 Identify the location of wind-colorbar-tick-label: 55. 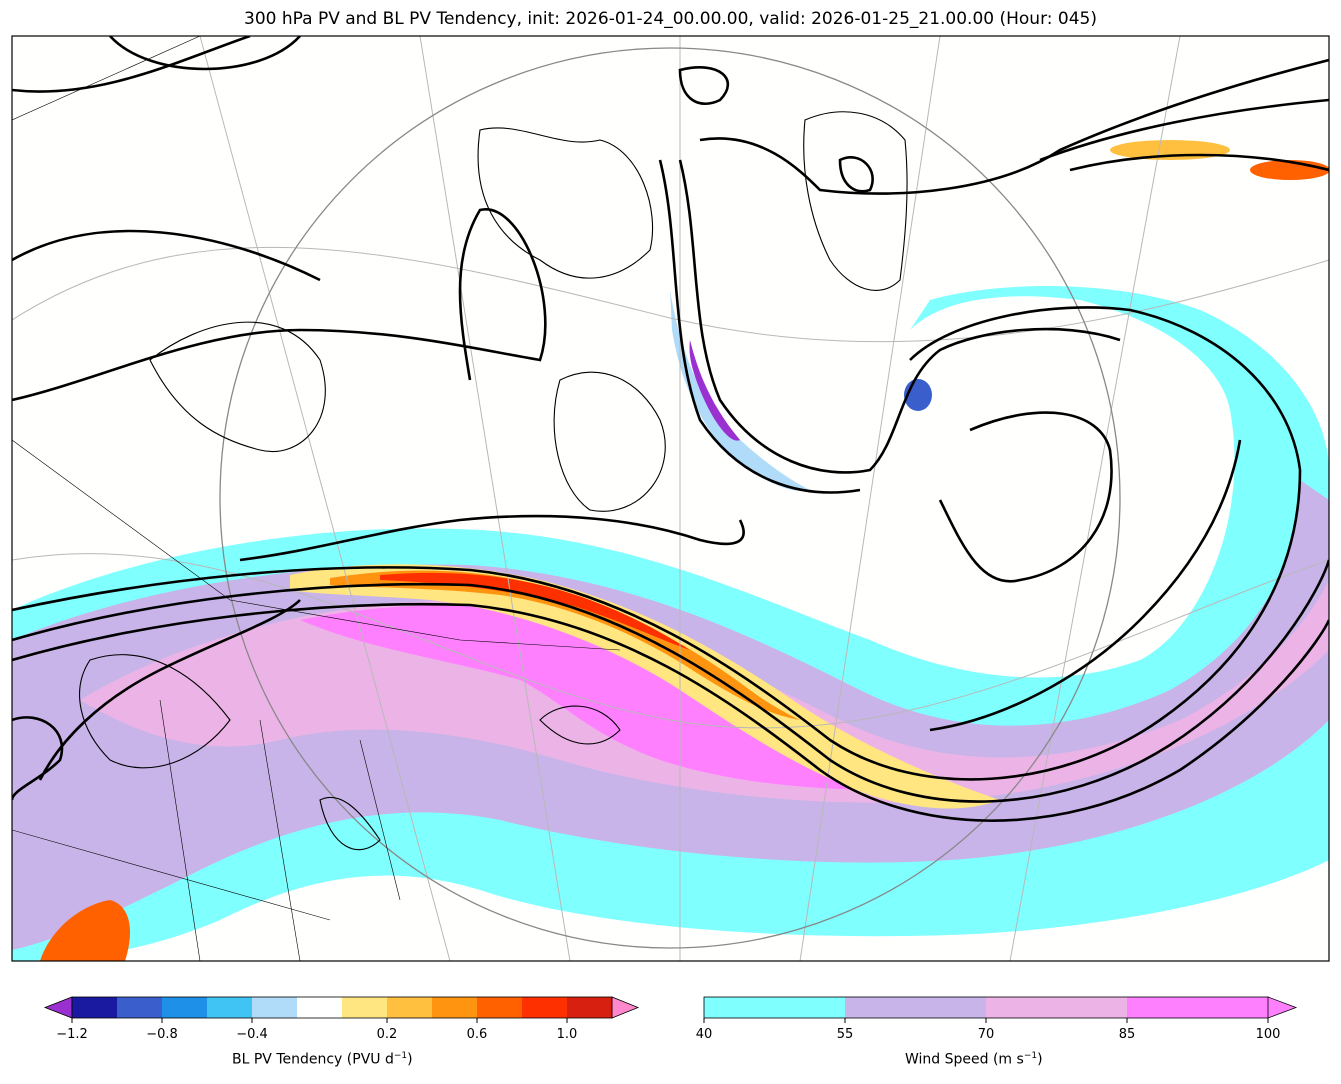
(845, 1034).